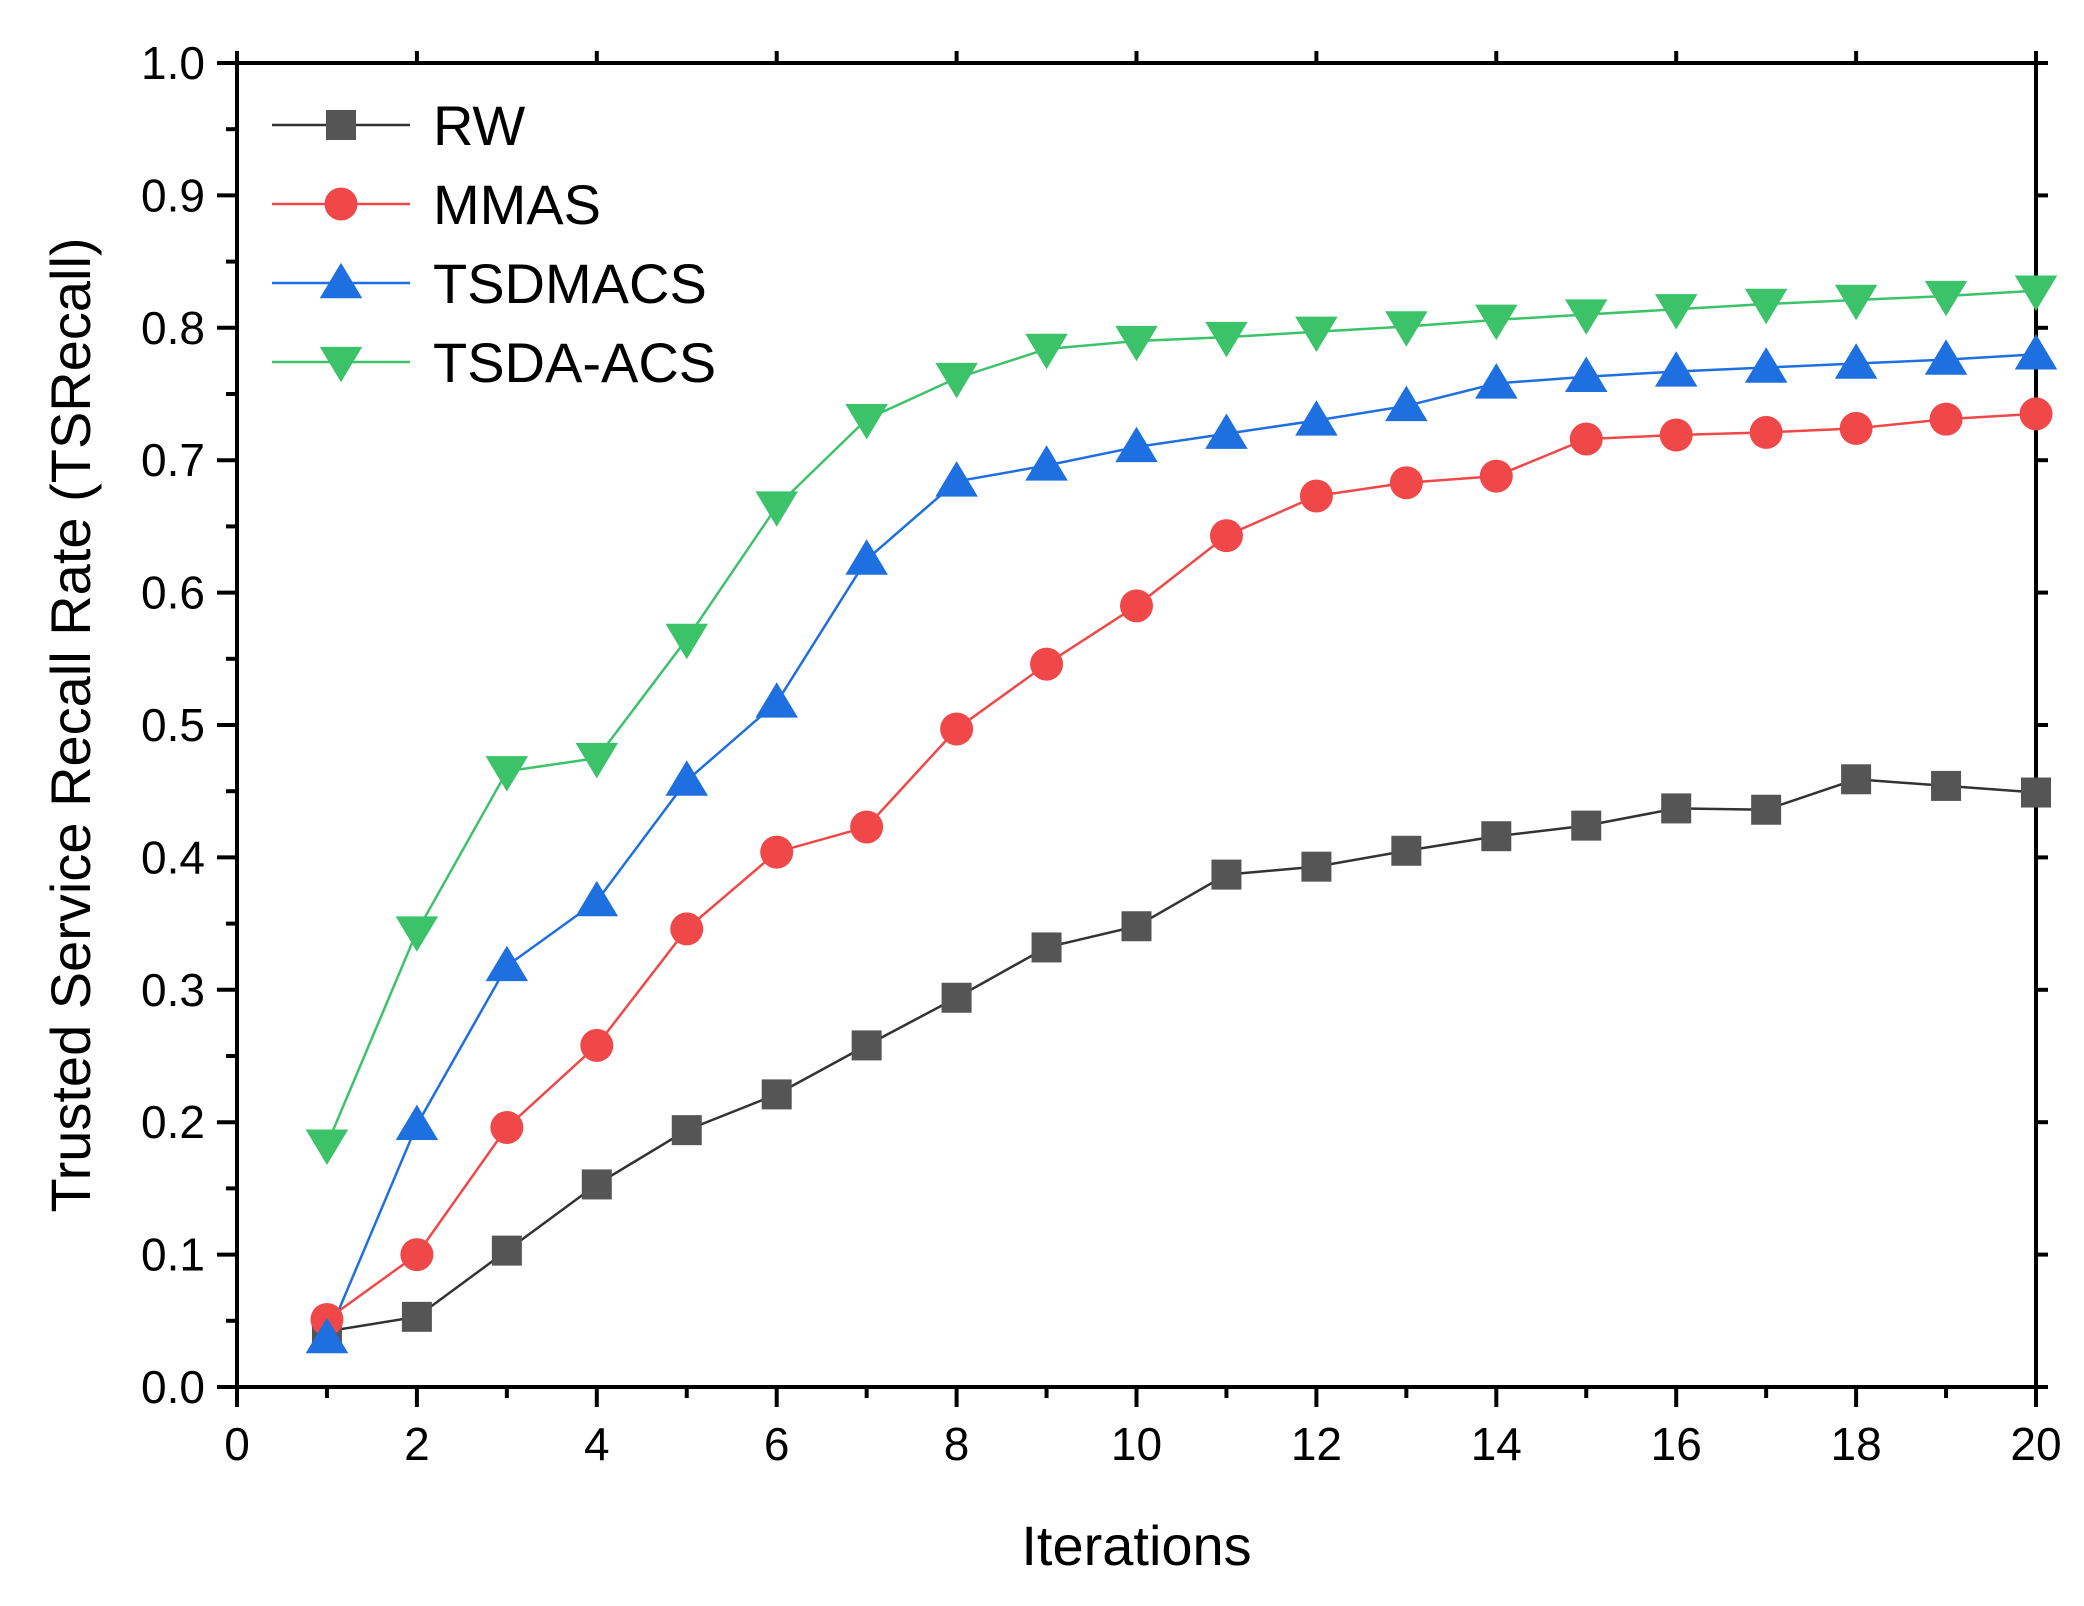 Image resolution: width=2084 pixels, height=1606 pixels. Describe the element at coordinates (2035, 1444) in the screenshot. I see `x-tick-label: 20` at that location.